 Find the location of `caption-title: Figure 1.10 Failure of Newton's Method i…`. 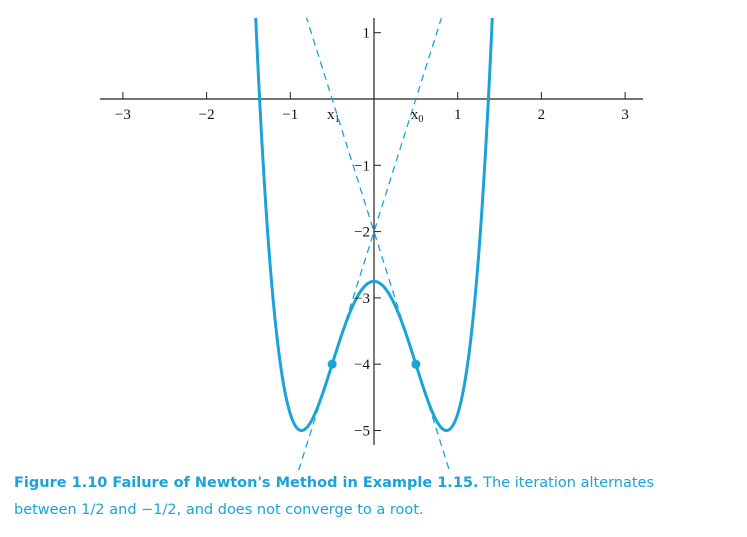

caption-title: Figure 1.10 Failure of Newton's Method i… is located at coordinates (246, 483).